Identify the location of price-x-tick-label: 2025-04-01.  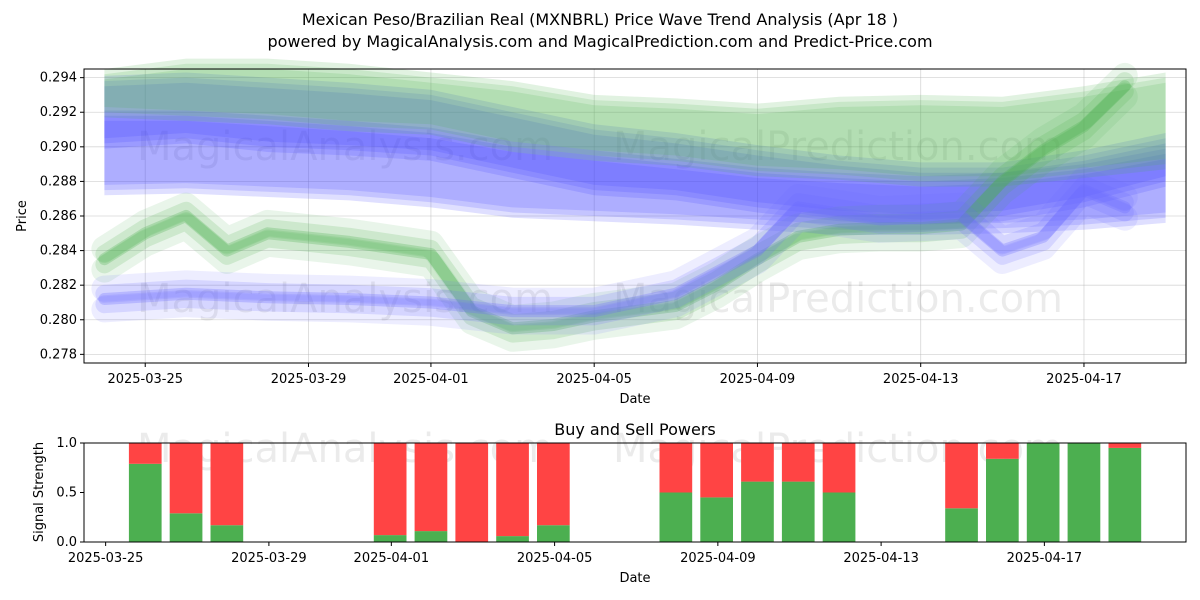
(431, 379).